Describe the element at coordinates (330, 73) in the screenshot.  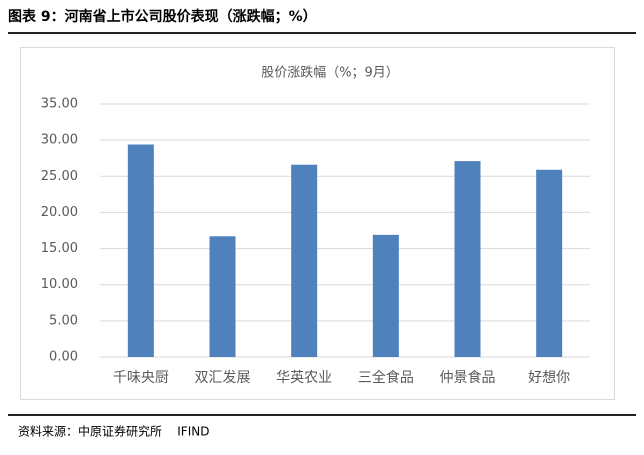
I see `chart-title: 股价涨跌幅（%；9月）` at that location.